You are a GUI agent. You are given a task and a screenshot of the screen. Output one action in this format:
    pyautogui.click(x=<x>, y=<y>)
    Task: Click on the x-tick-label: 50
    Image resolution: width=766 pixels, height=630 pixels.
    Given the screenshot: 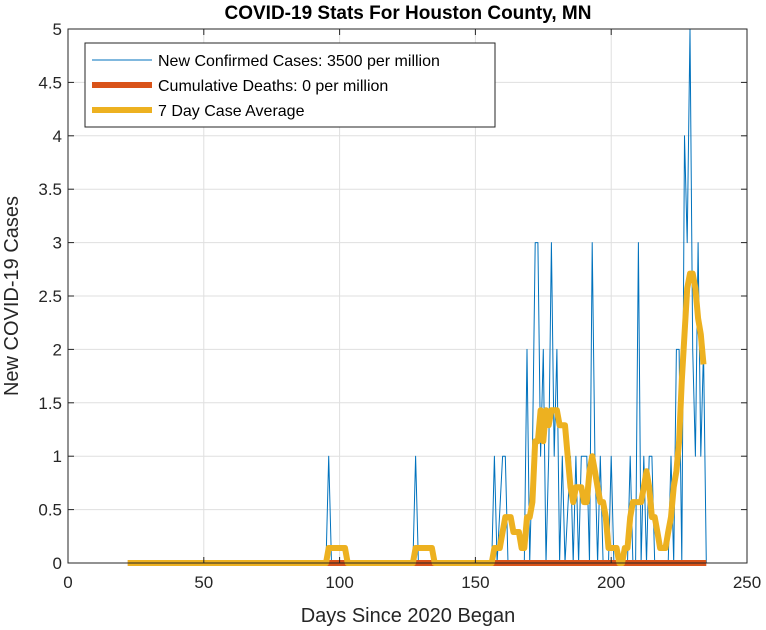 What is the action you would take?
    pyautogui.click(x=203, y=582)
    